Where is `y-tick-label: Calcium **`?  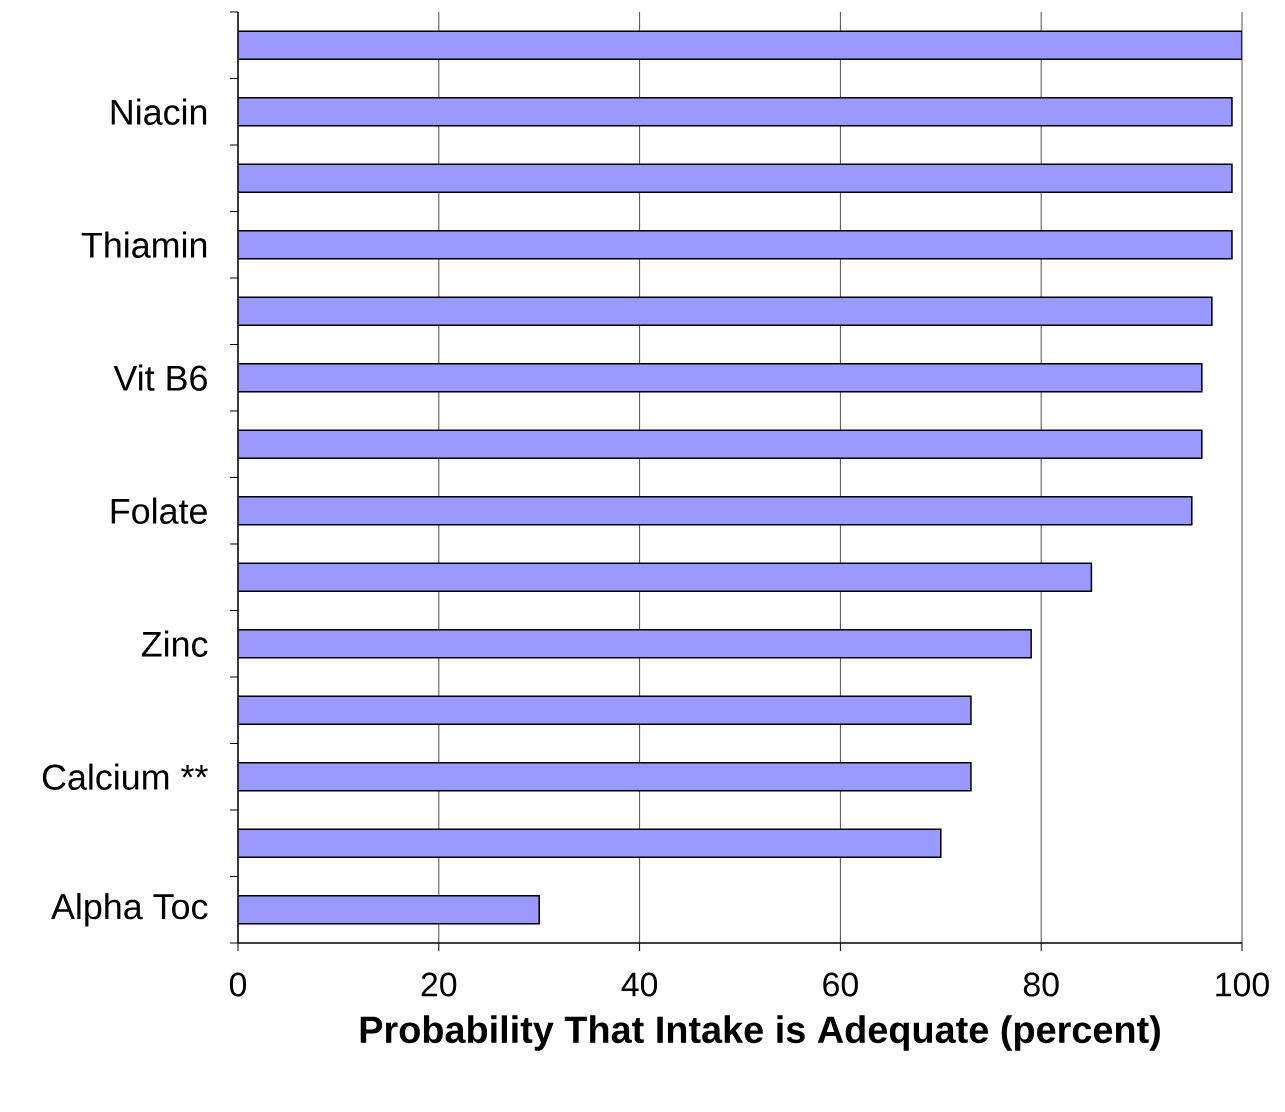
y-tick-label: Calcium ** is located at coordinates (125, 776).